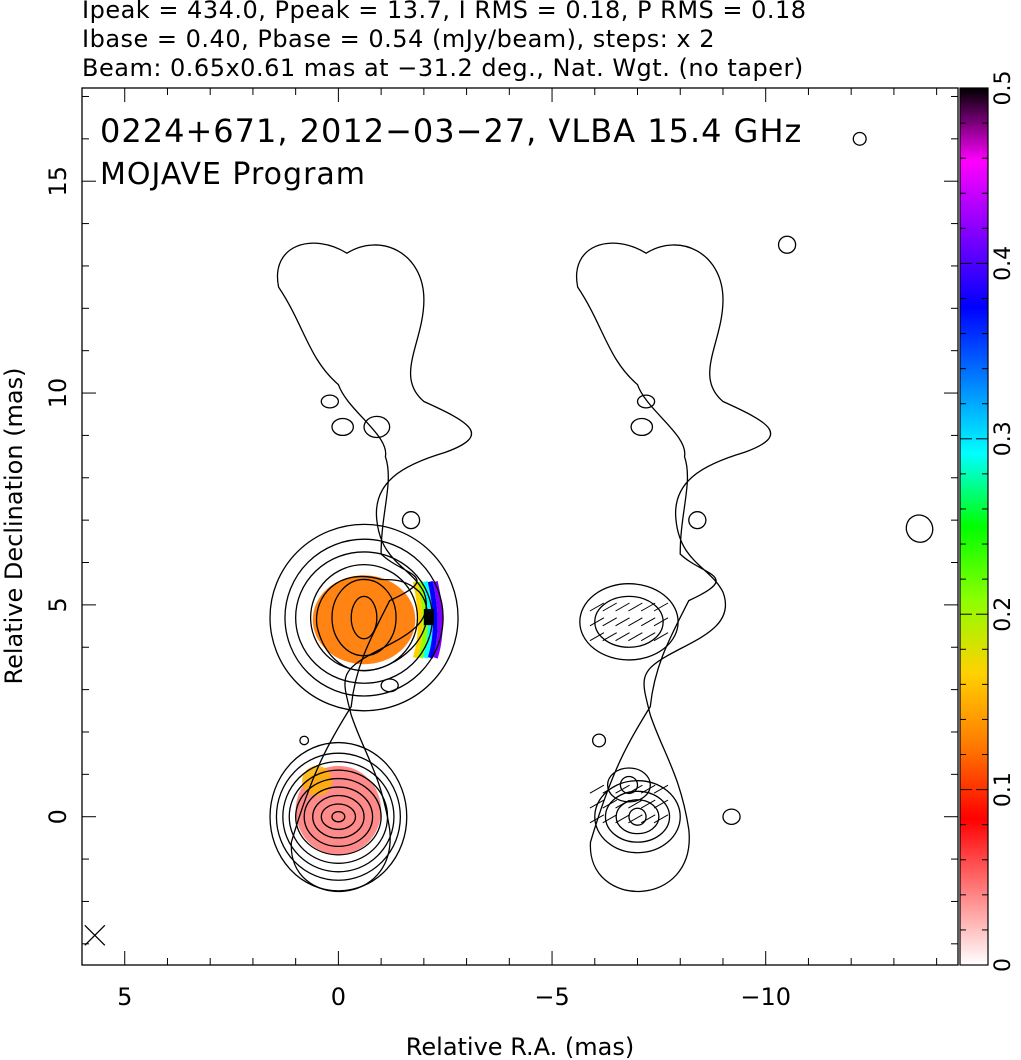  Describe the element at coordinates (58, 816) in the screenshot. I see `y-tick-label-0: 0` at that location.